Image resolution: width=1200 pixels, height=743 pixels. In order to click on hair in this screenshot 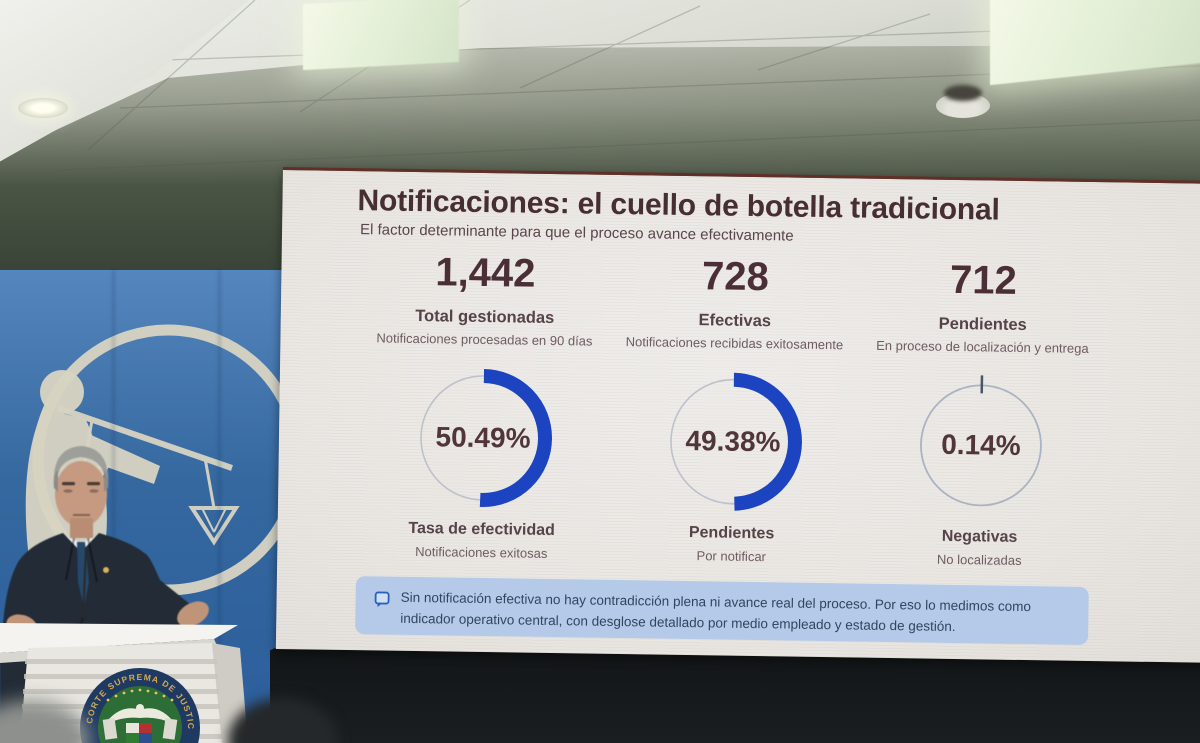, I will do `click(81, 467)`.